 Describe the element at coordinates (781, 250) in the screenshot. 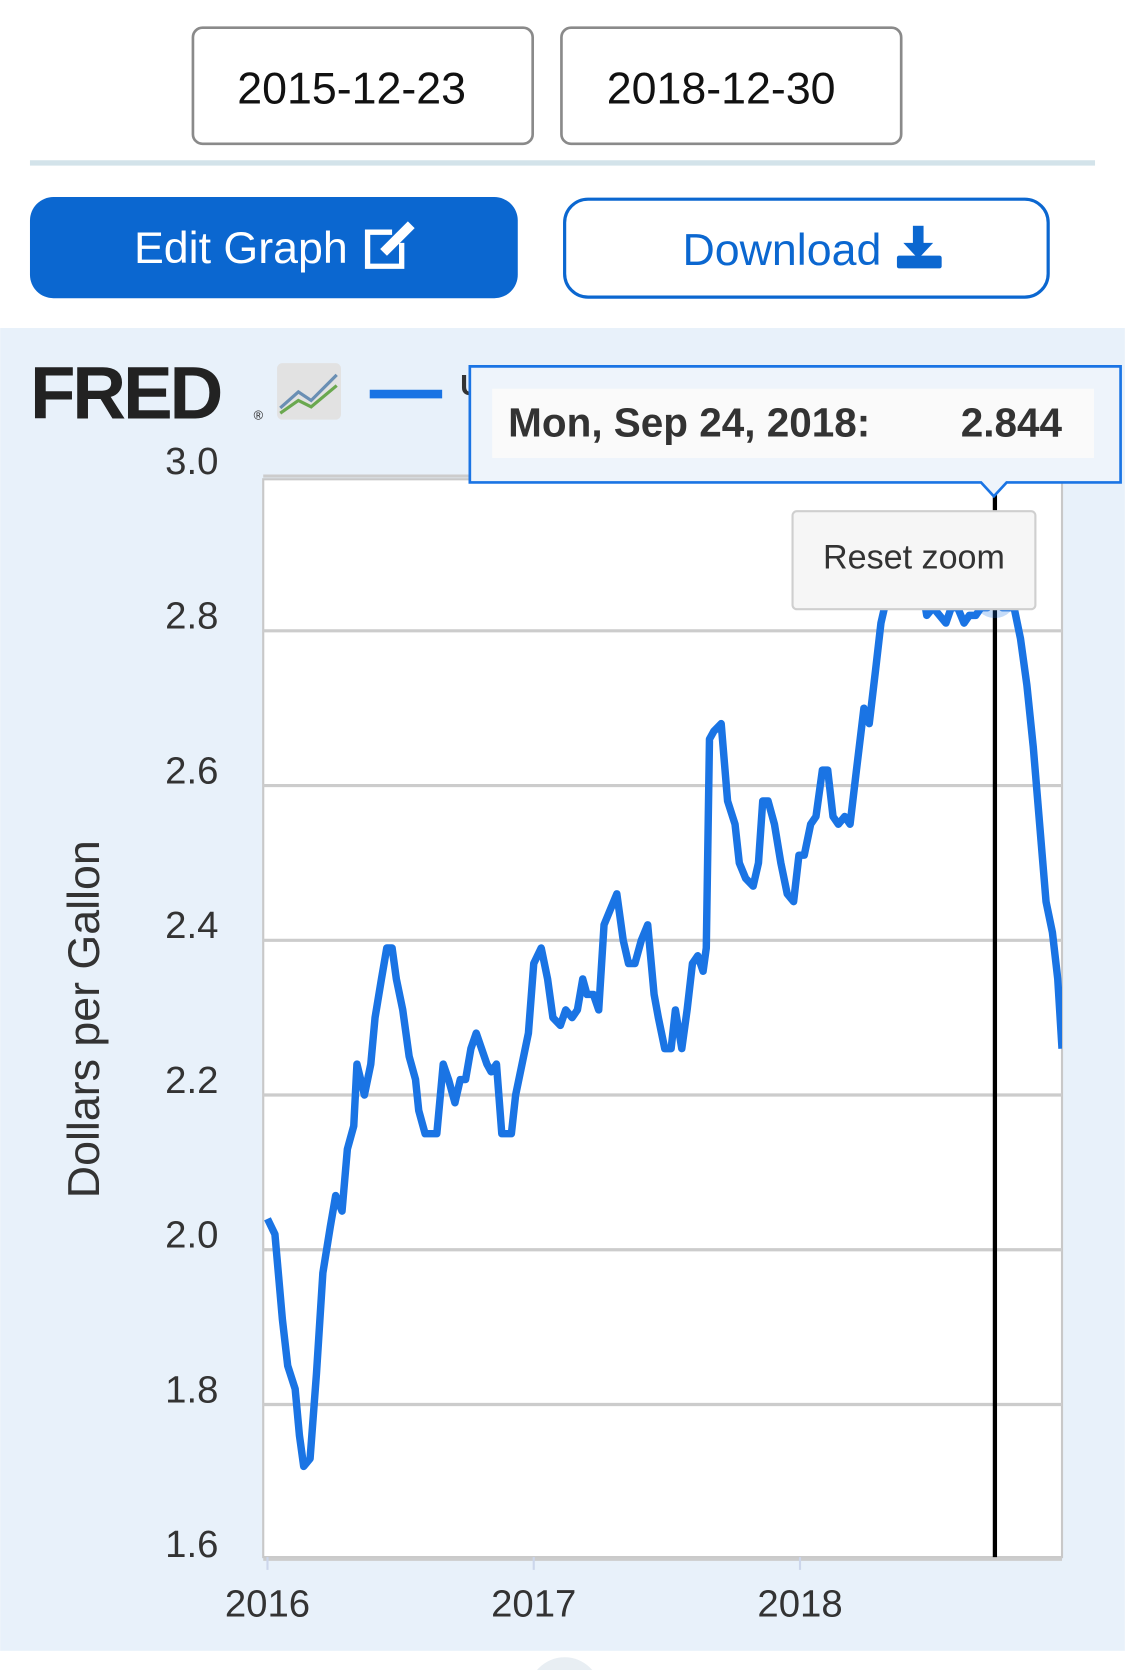

I see `download-button-label: Download` at that location.